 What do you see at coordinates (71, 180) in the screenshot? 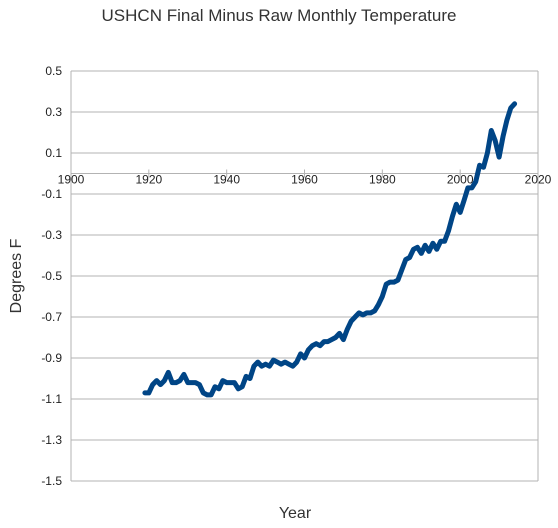
I see `x-tick-label: 1900` at bounding box center [71, 180].